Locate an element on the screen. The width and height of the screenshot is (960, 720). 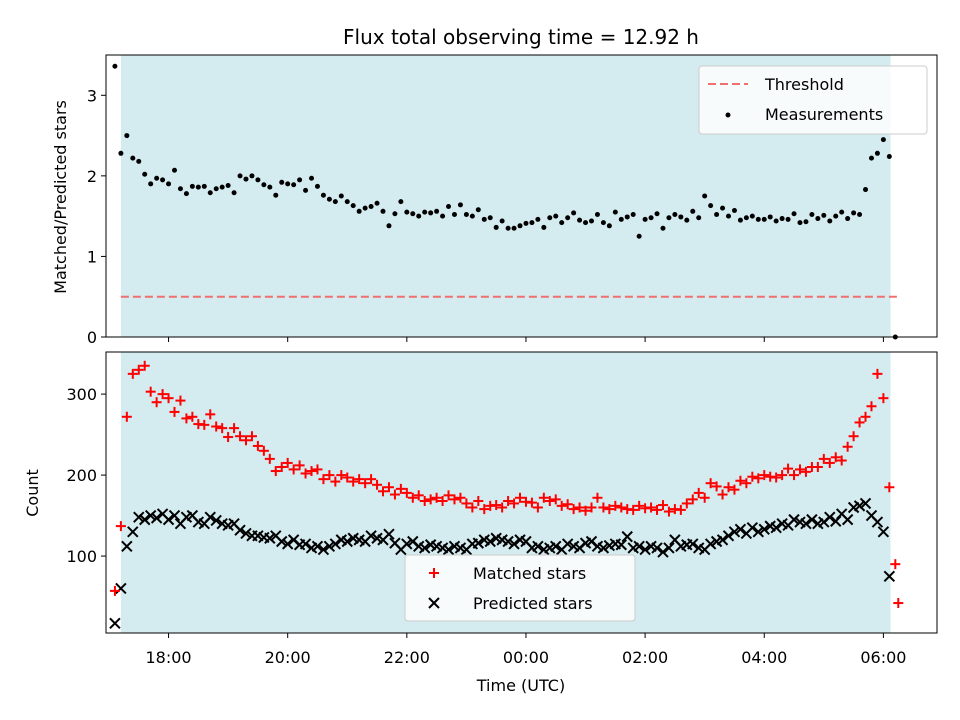
legend-predicted-swatch is located at coordinates (434, 603).